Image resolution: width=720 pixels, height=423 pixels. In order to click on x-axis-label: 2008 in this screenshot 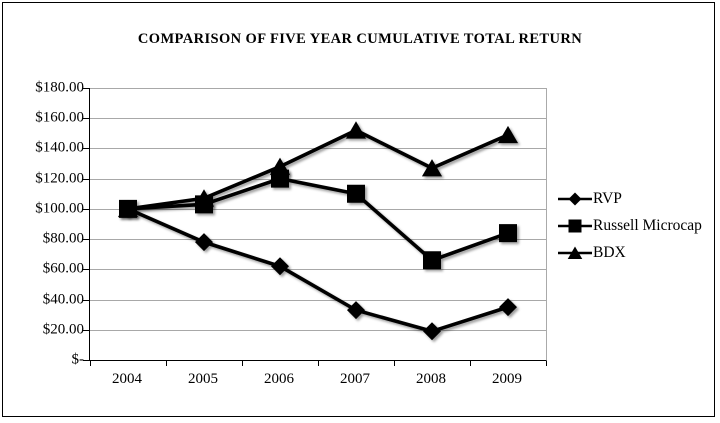, I will do `click(431, 379)`.